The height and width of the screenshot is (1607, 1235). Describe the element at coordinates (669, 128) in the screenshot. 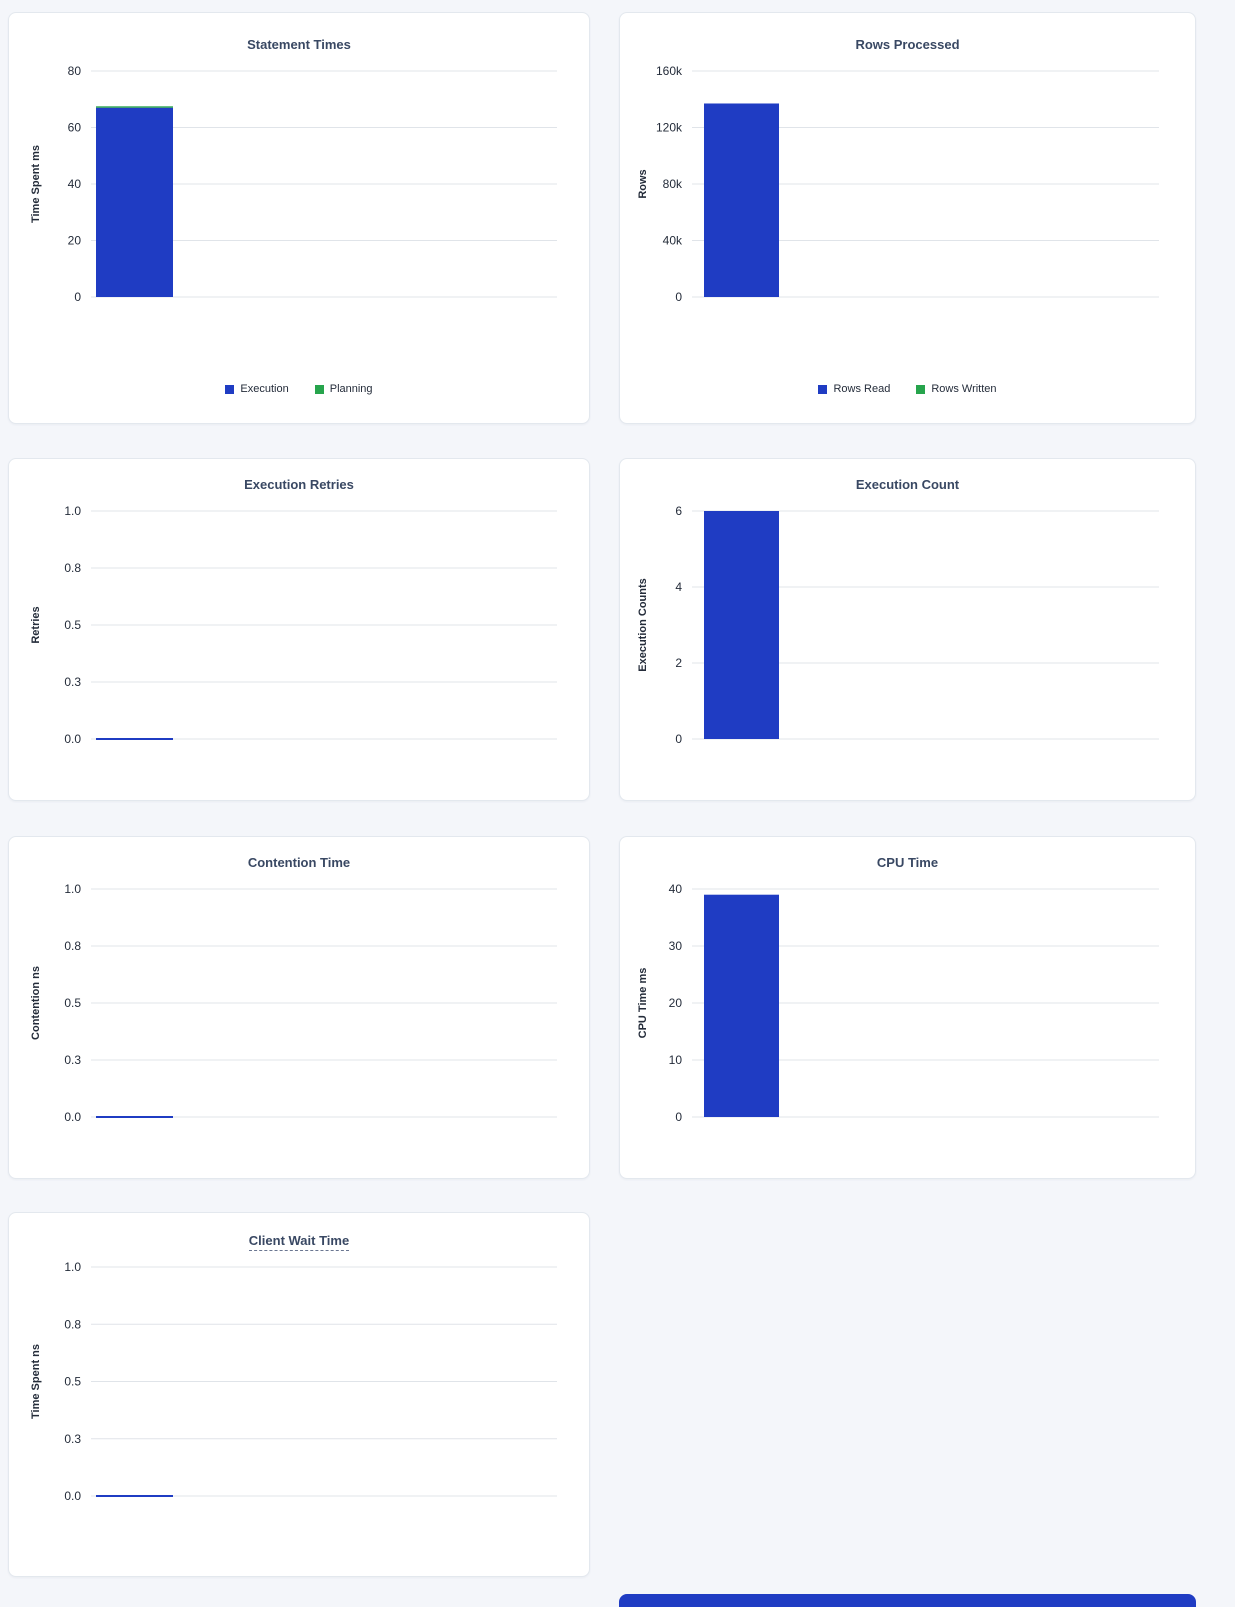

I see `y-tick-label: 120k` at that location.